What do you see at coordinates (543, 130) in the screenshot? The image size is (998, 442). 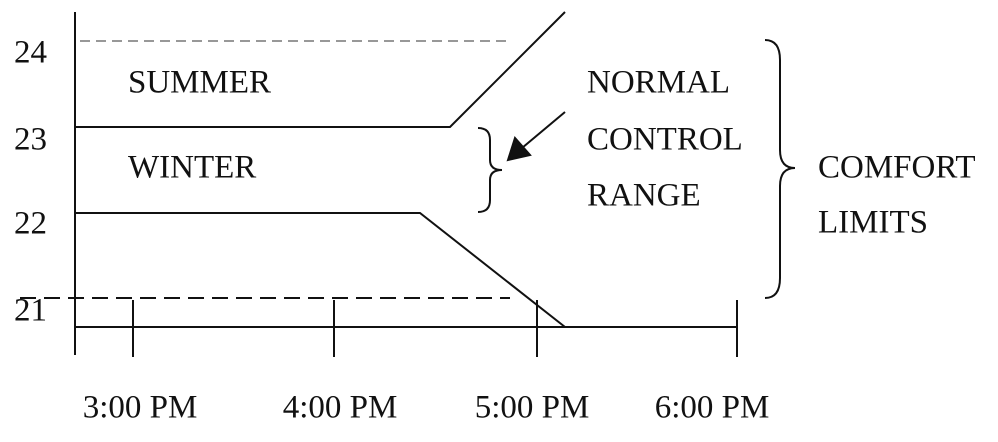 I see `arrow-shaft` at bounding box center [543, 130].